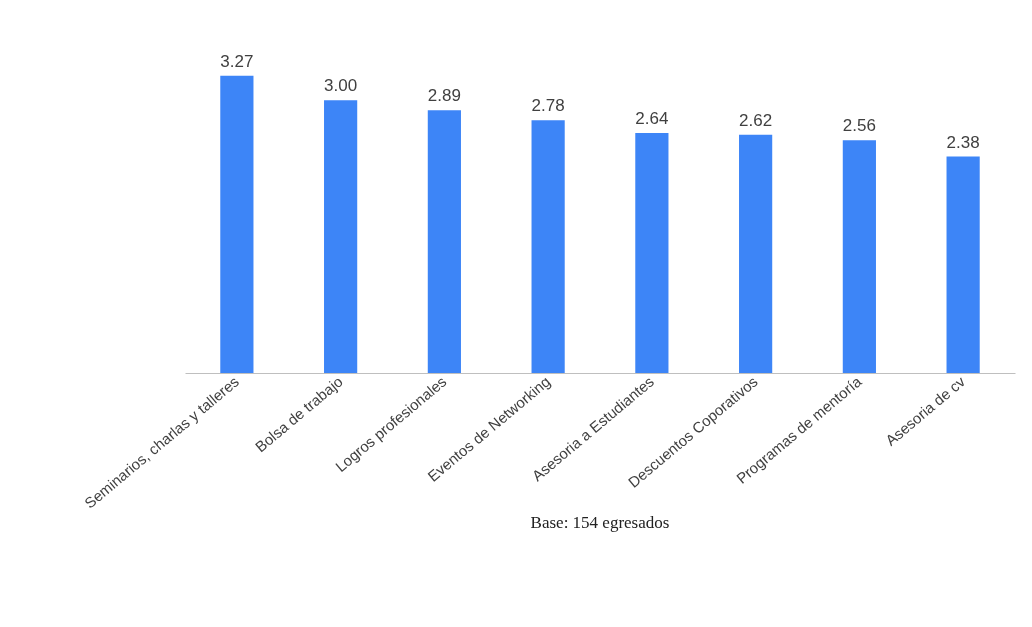 Image resolution: width=1032 pixels, height=627 pixels. Describe the element at coordinates (859, 126) in the screenshot. I see `data-label: 2.56` at that location.